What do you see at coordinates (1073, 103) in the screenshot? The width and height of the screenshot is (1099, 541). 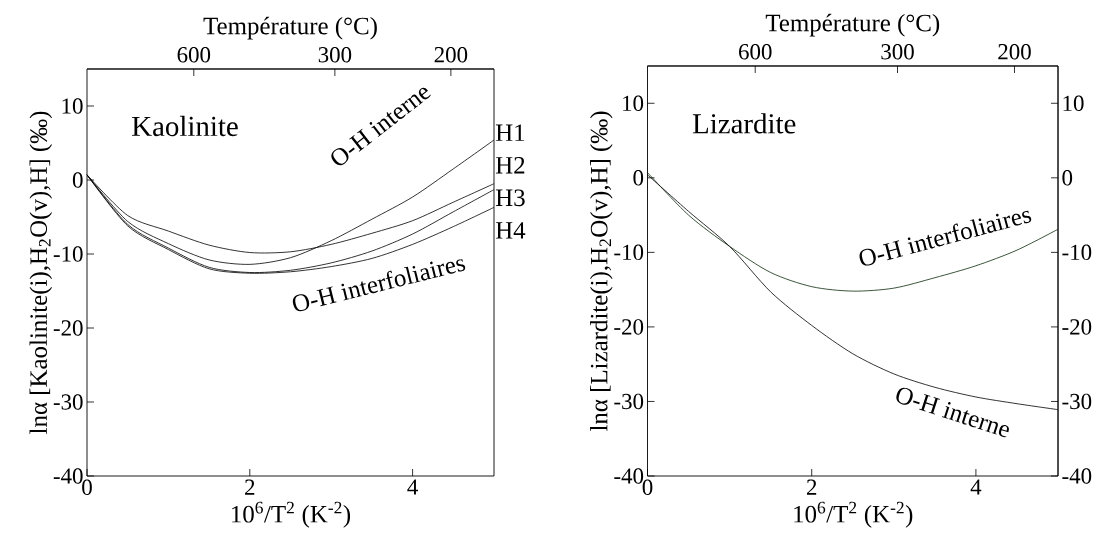 I see `y2-tick-label: 10` at bounding box center [1073, 103].